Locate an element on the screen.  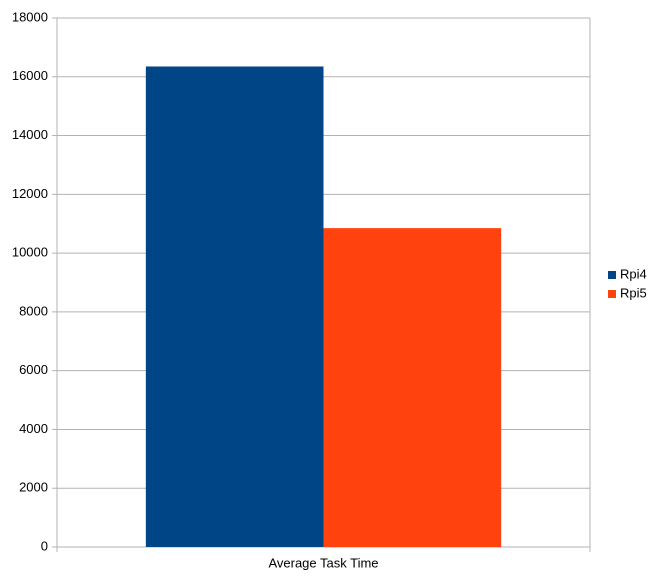
y-tick-label: 0 is located at coordinates (44, 545).